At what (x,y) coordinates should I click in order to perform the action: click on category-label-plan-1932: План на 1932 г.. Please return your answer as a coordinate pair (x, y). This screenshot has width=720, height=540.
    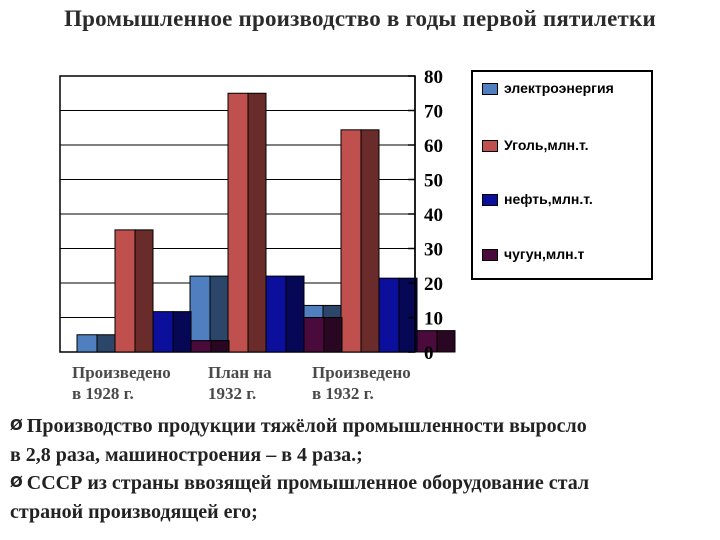
    Looking at the image, I should click on (240, 383).